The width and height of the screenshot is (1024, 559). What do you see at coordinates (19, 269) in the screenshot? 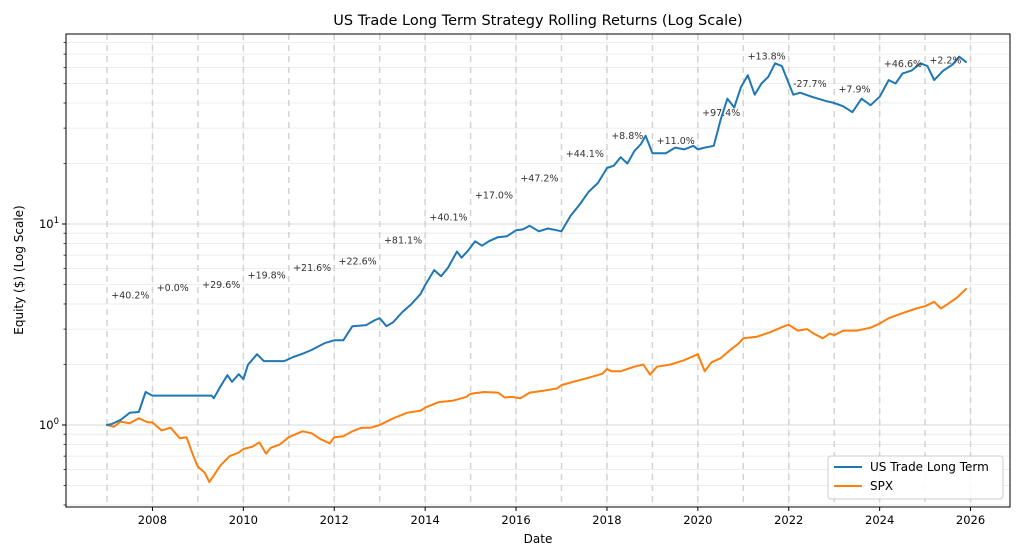
I see `y-axis-label: Equity ($) (Log Scale)` at bounding box center [19, 269].